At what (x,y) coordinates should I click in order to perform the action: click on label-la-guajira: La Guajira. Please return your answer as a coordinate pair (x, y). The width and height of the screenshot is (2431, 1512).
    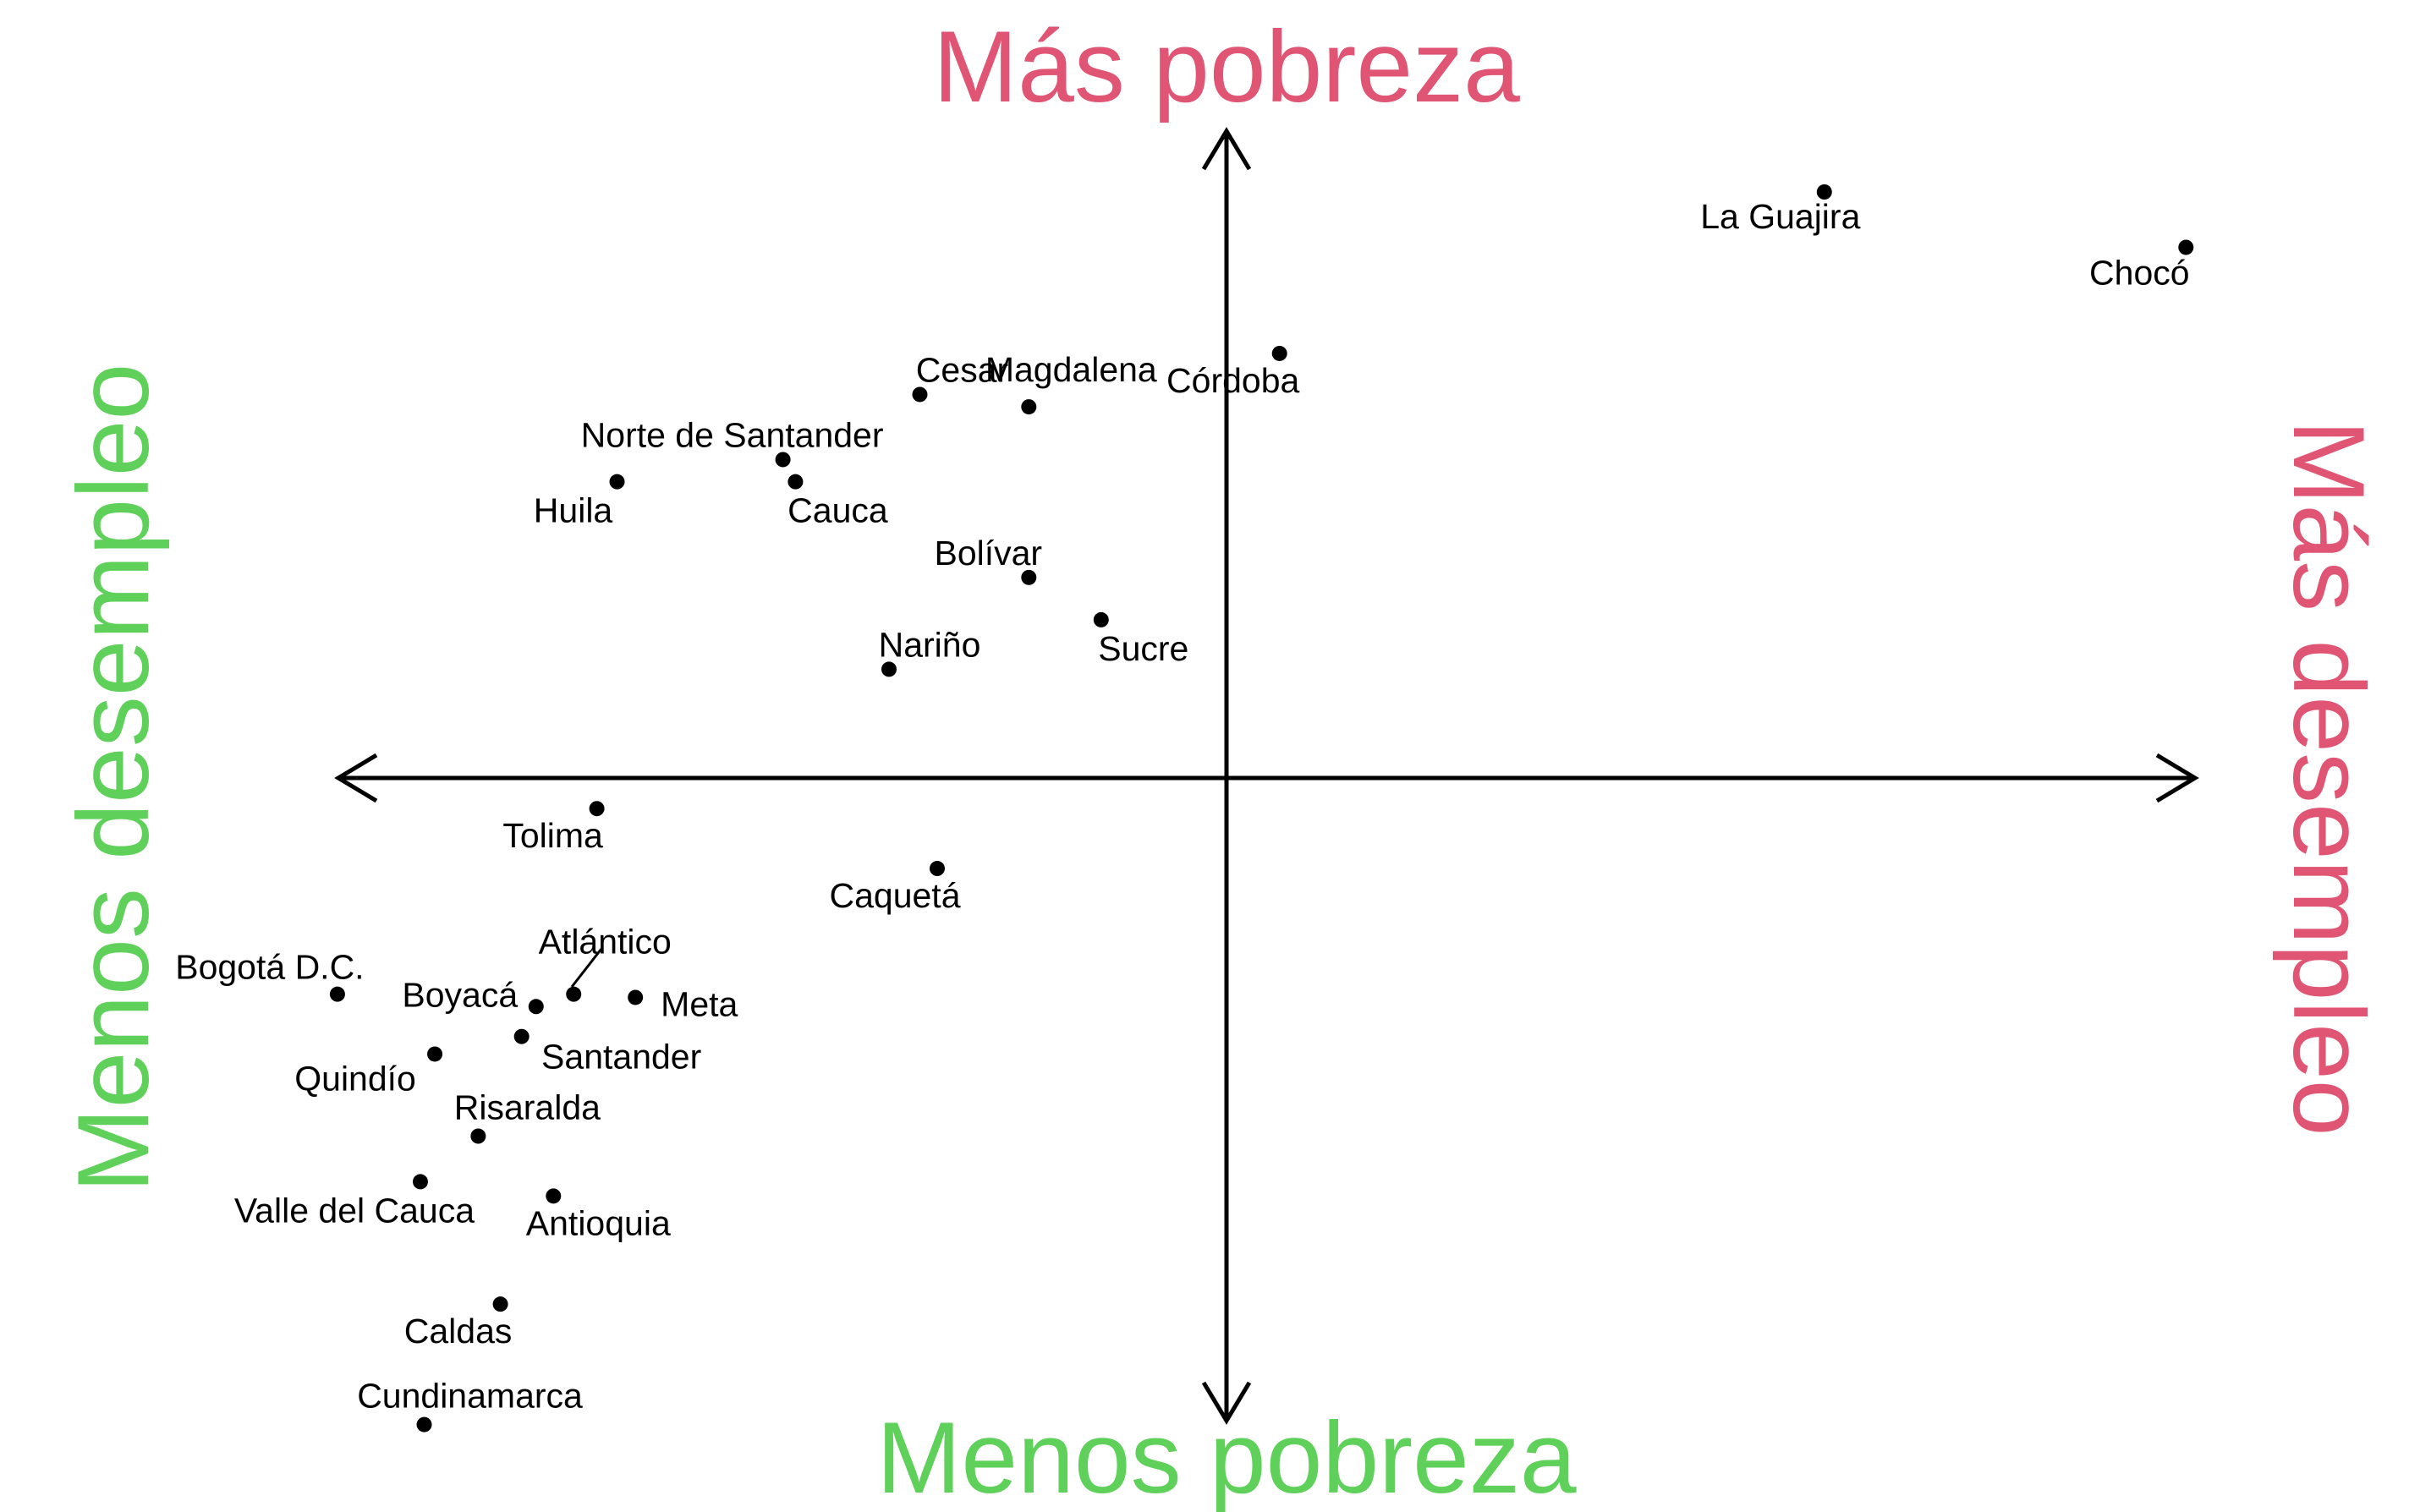
    Looking at the image, I should click on (1780, 216).